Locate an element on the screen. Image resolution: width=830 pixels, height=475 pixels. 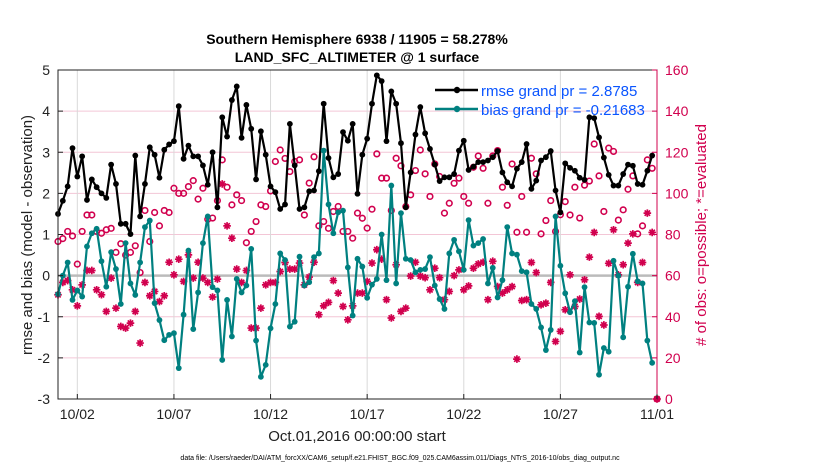
y-right-tick-label: 120 is located at coordinates (677, 152).